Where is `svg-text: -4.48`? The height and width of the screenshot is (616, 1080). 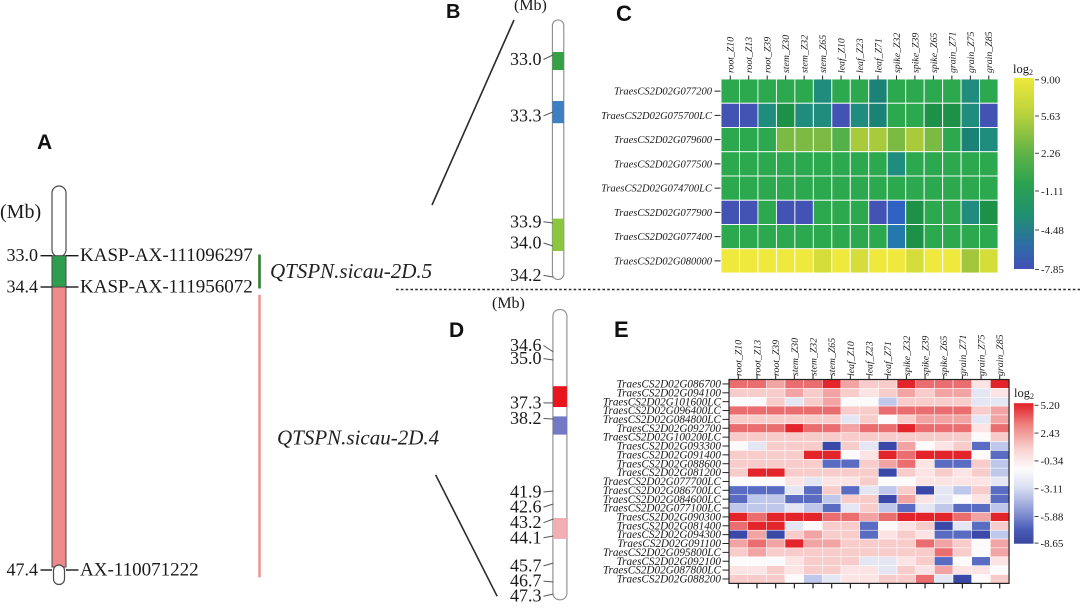
svg-text: -4.48 is located at coordinates (1052, 231).